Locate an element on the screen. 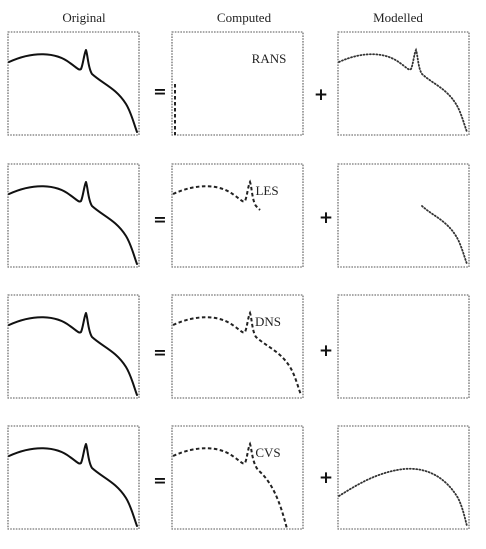 This screenshot has width=486, height=549. method-label-dns: DNS is located at coordinates (268, 321).